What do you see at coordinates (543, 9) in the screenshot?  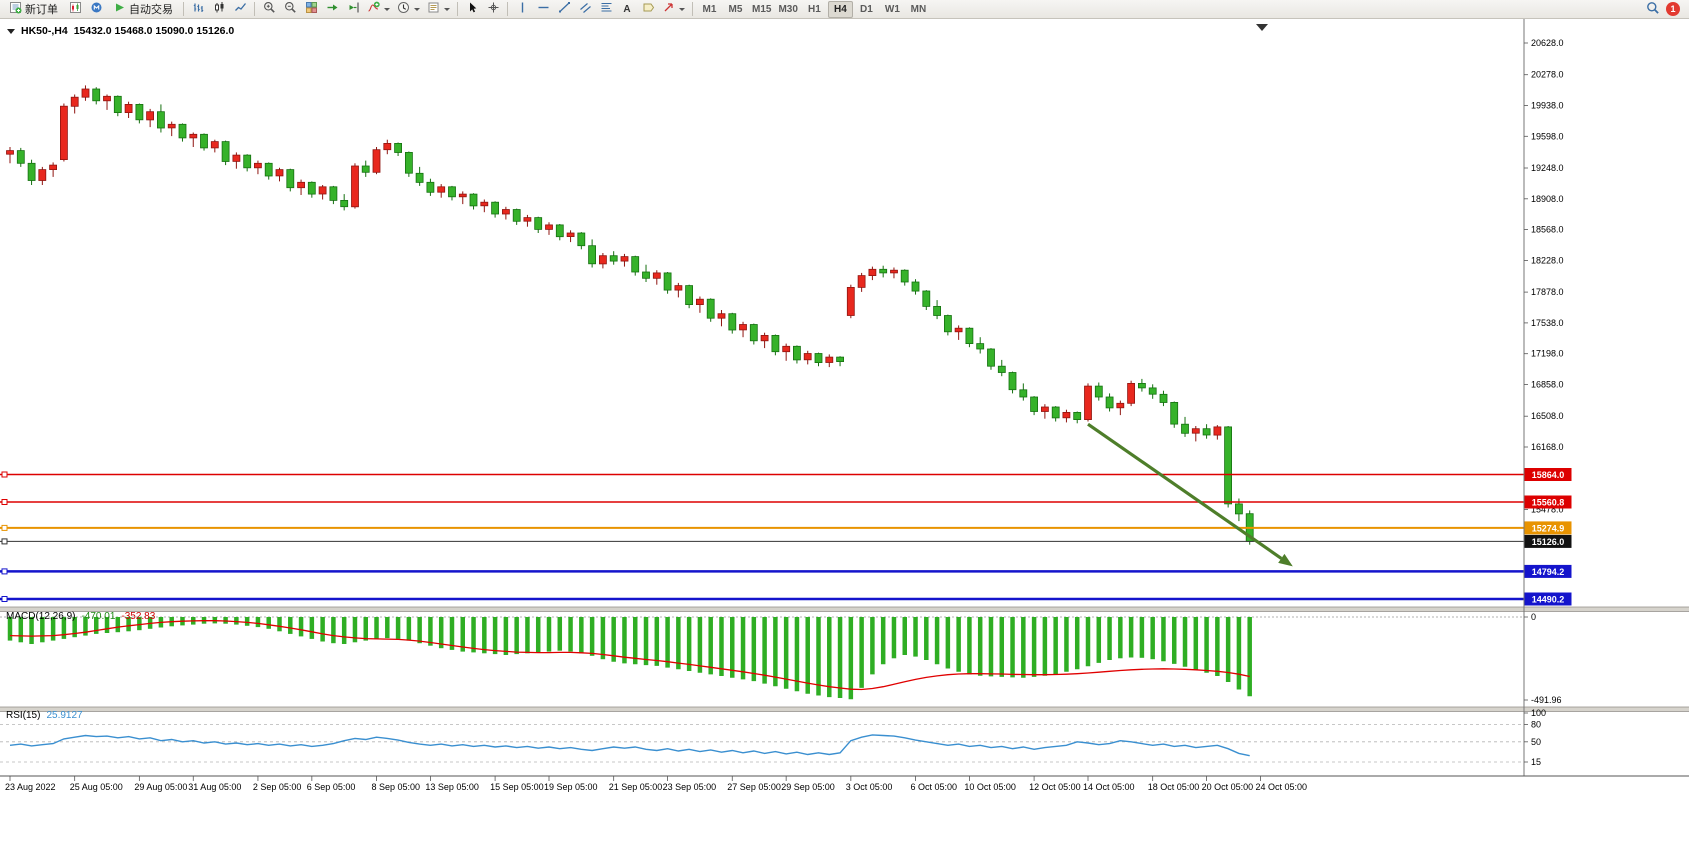 I see `horizontal-line-button` at bounding box center [543, 9].